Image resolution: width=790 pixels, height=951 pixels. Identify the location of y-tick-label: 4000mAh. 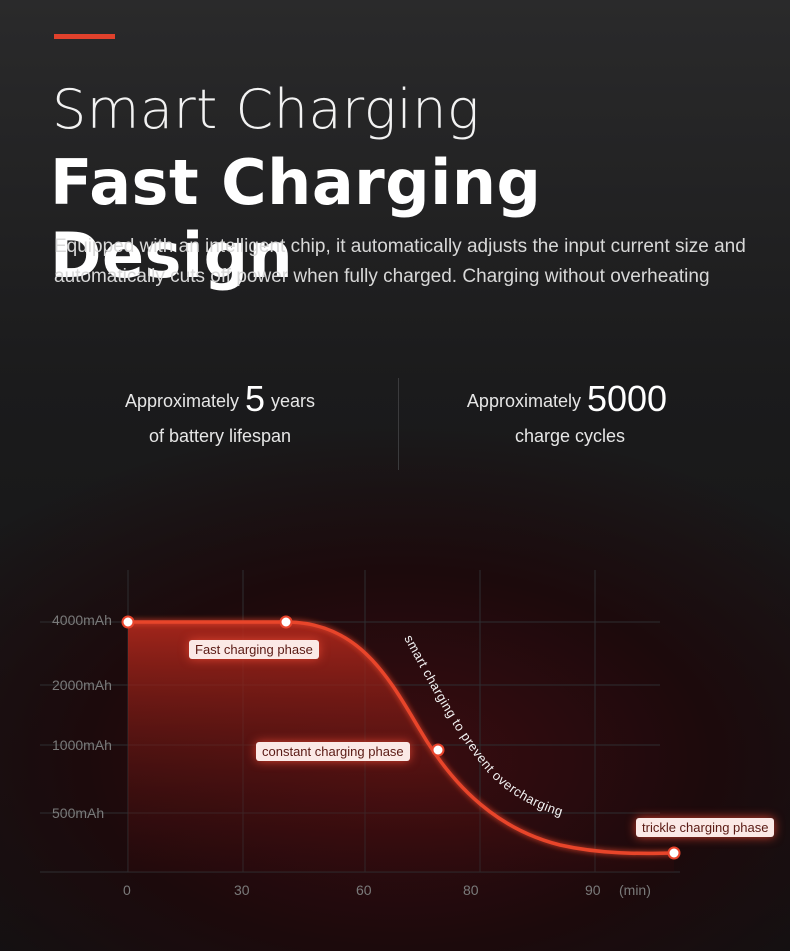
(82, 620).